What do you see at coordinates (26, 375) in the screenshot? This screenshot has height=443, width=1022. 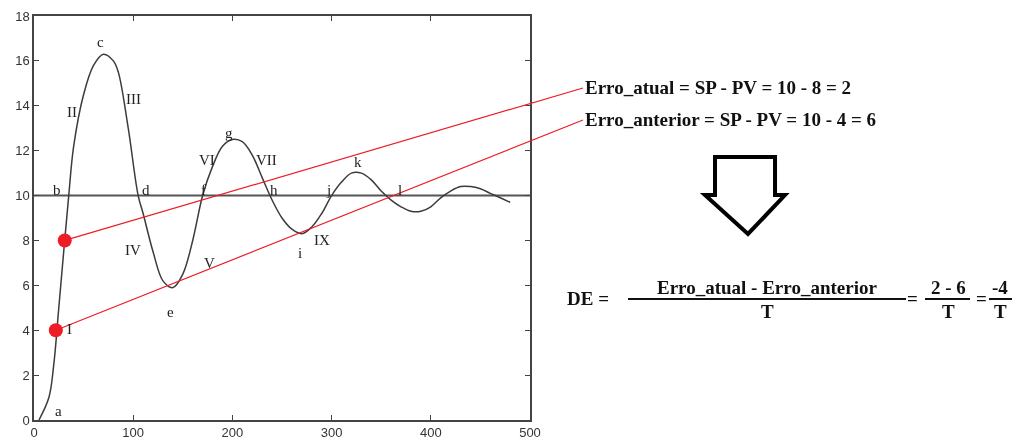 I see `y-tick-label: 2` at bounding box center [26, 375].